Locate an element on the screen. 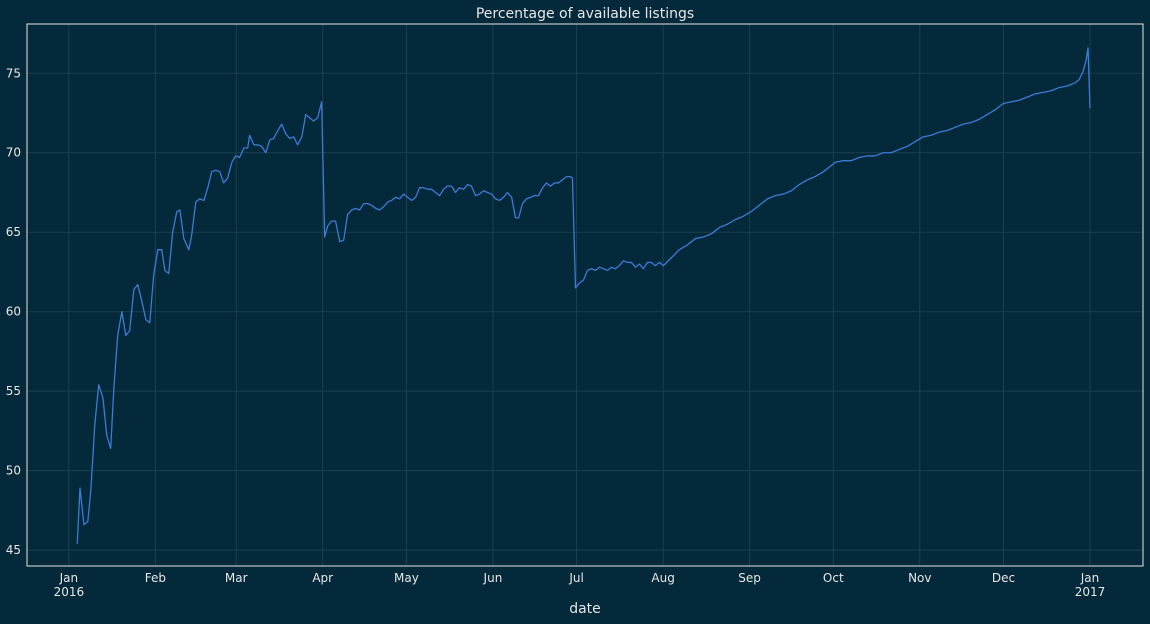  x-tick-label-line: Mar is located at coordinates (236, 578).